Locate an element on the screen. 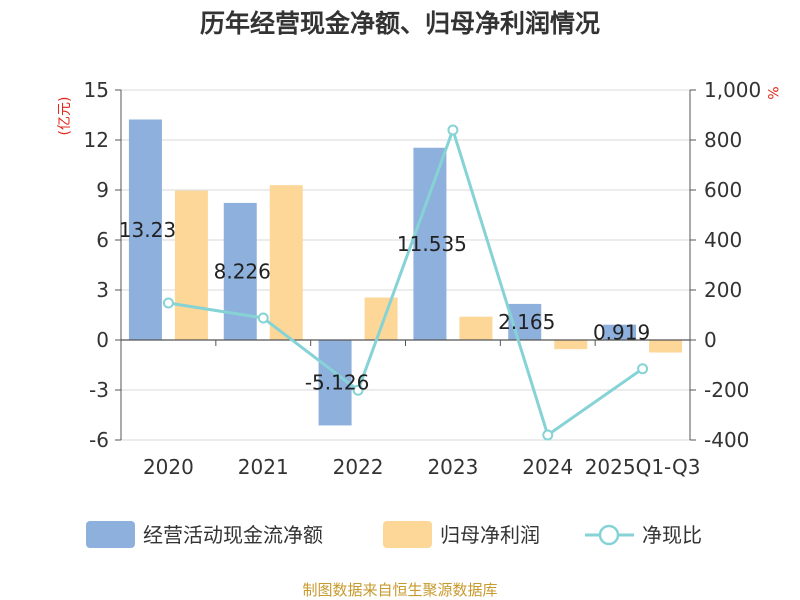  right-tick-label: 200 is located at coordinates (723, 290).